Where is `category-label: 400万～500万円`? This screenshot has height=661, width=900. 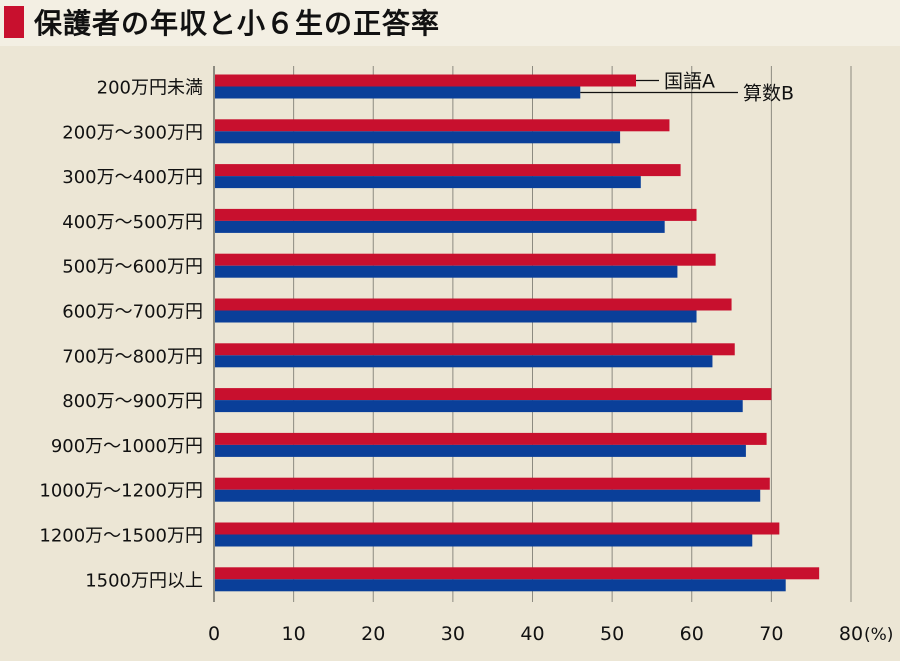 category-label: 400万～500万円 is located at coordinates (132, 222).